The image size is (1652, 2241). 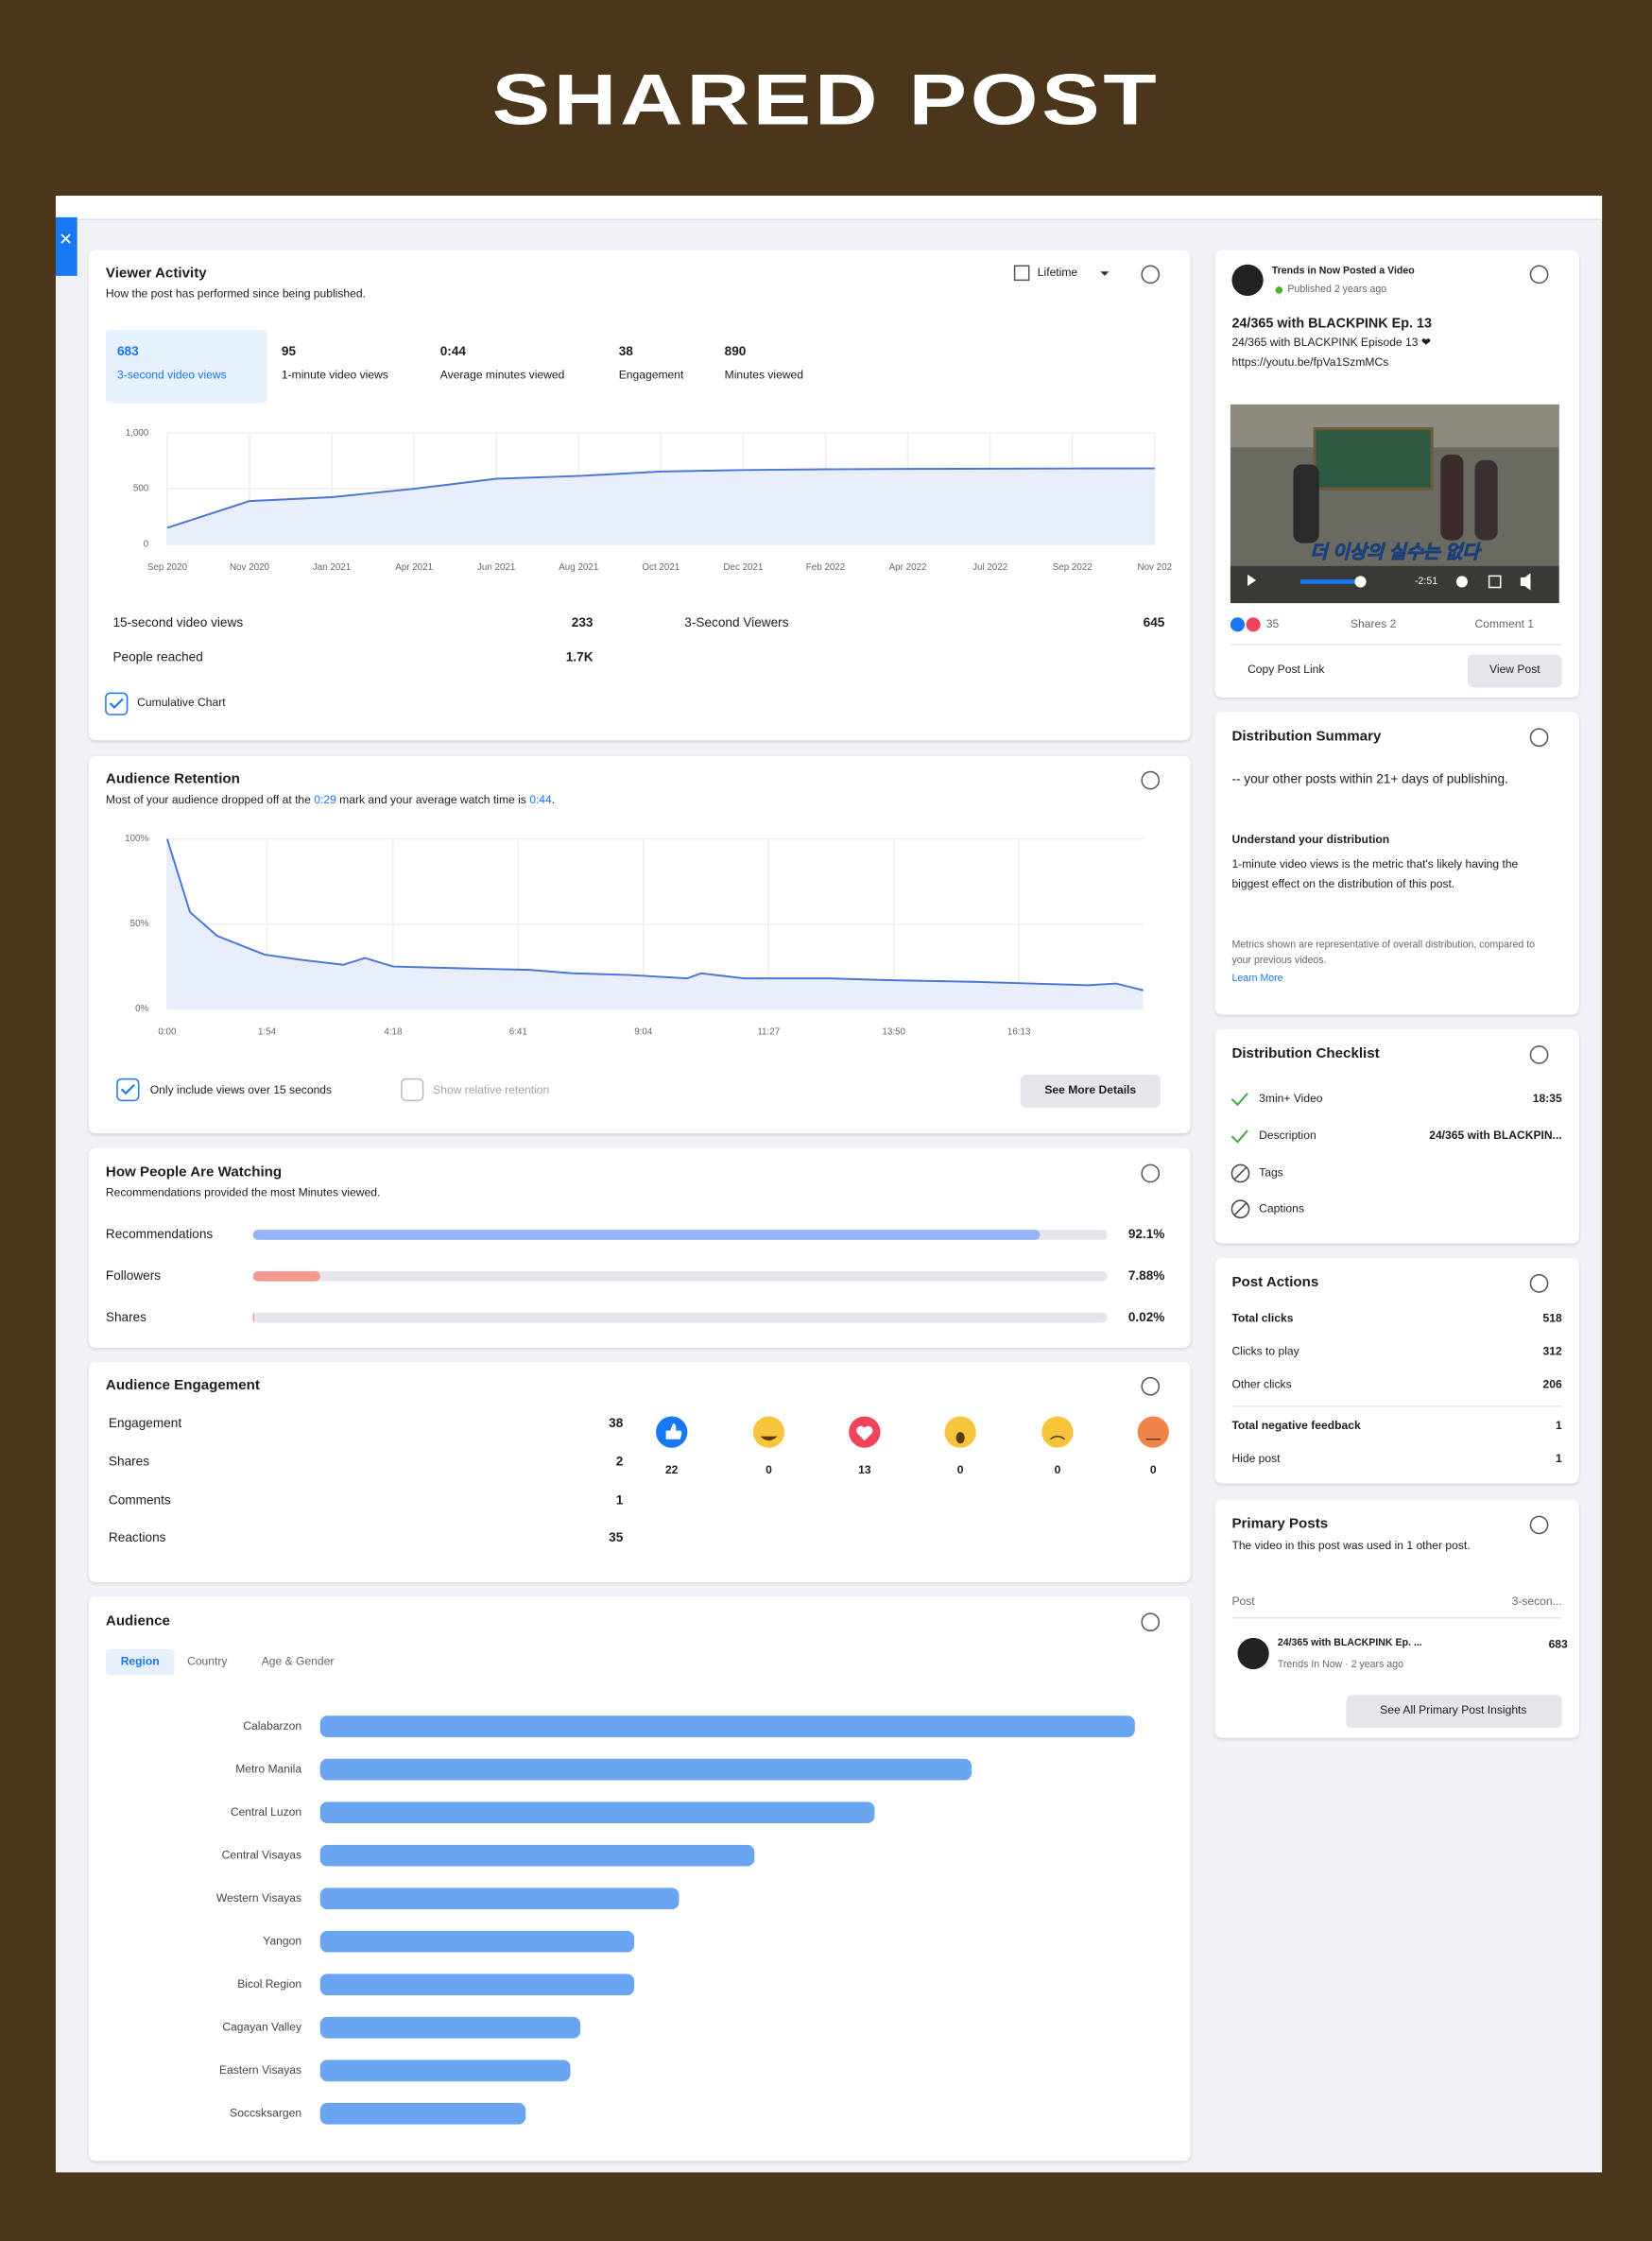 I want to click on button-label: See All Primary Post Insights, so click(x=1453, y=1710).